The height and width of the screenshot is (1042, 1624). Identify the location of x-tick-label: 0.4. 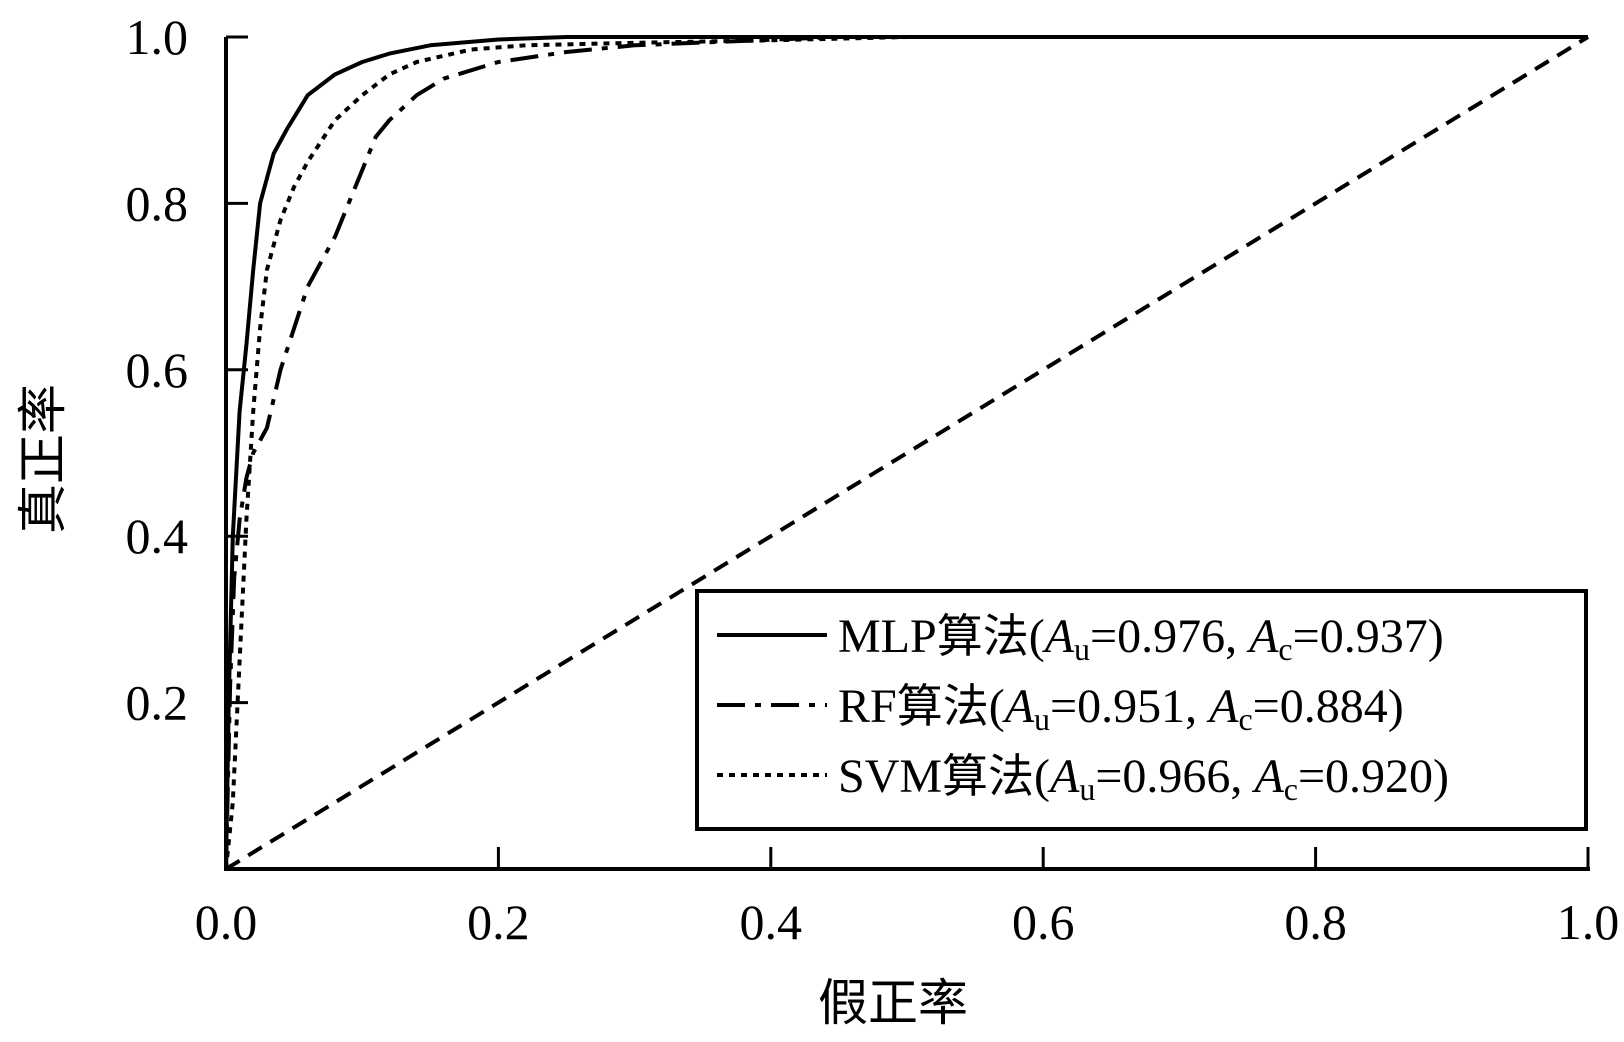
(771, 922).